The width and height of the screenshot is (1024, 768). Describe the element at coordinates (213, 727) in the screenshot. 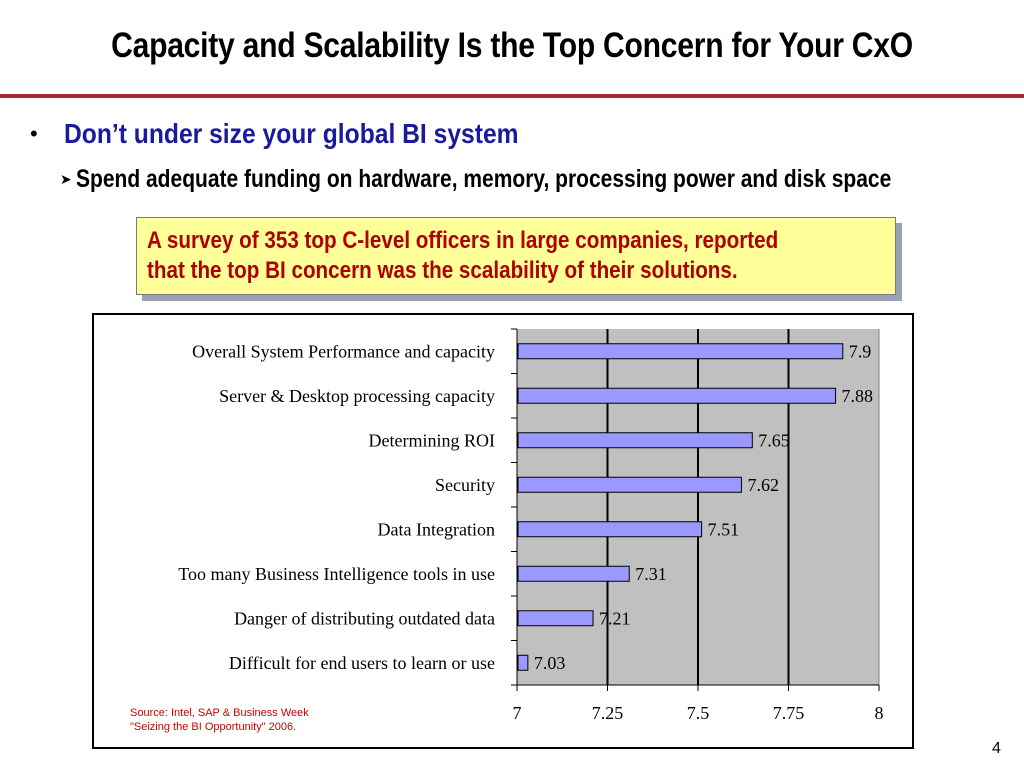

I see `source-line-2: "Seizing the BI Opportunity" 2006.` at that location.